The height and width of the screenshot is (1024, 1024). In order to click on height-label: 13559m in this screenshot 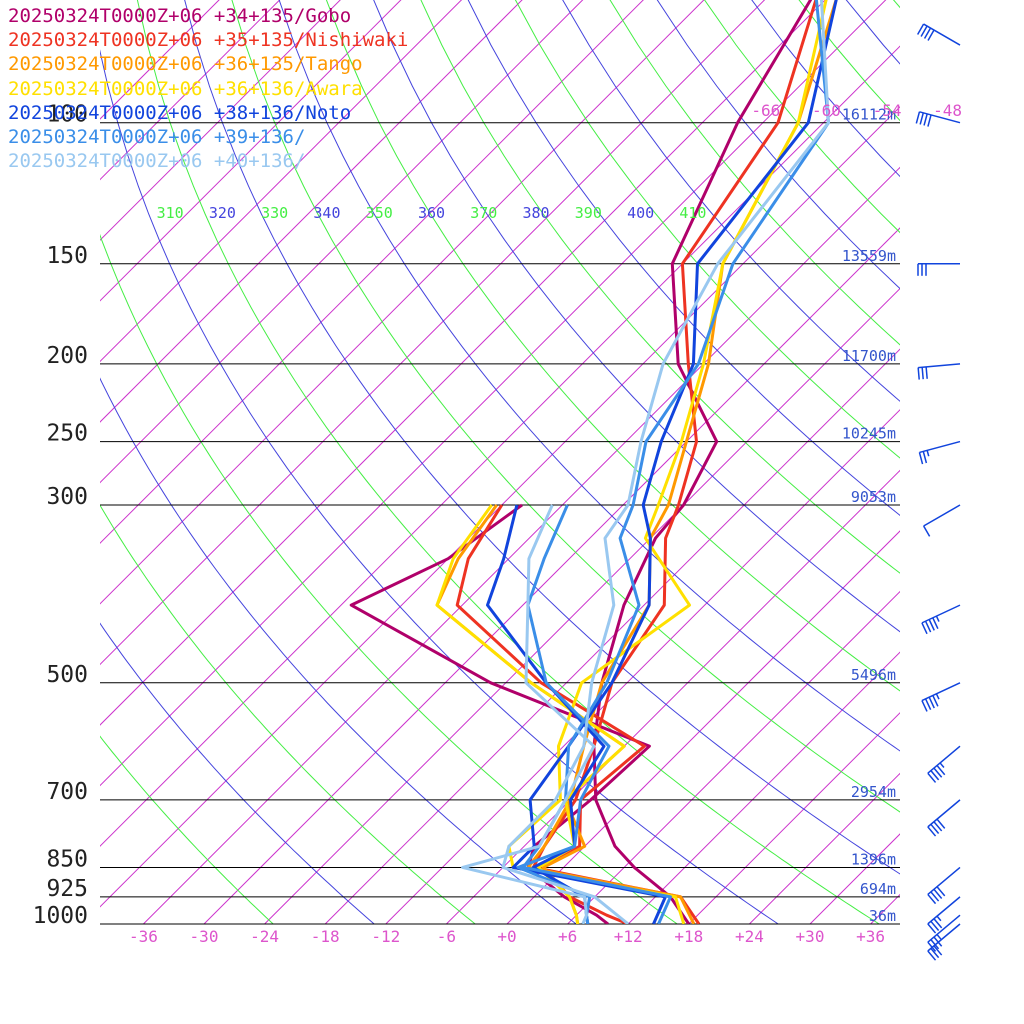, I will do `click(869, 256)`.